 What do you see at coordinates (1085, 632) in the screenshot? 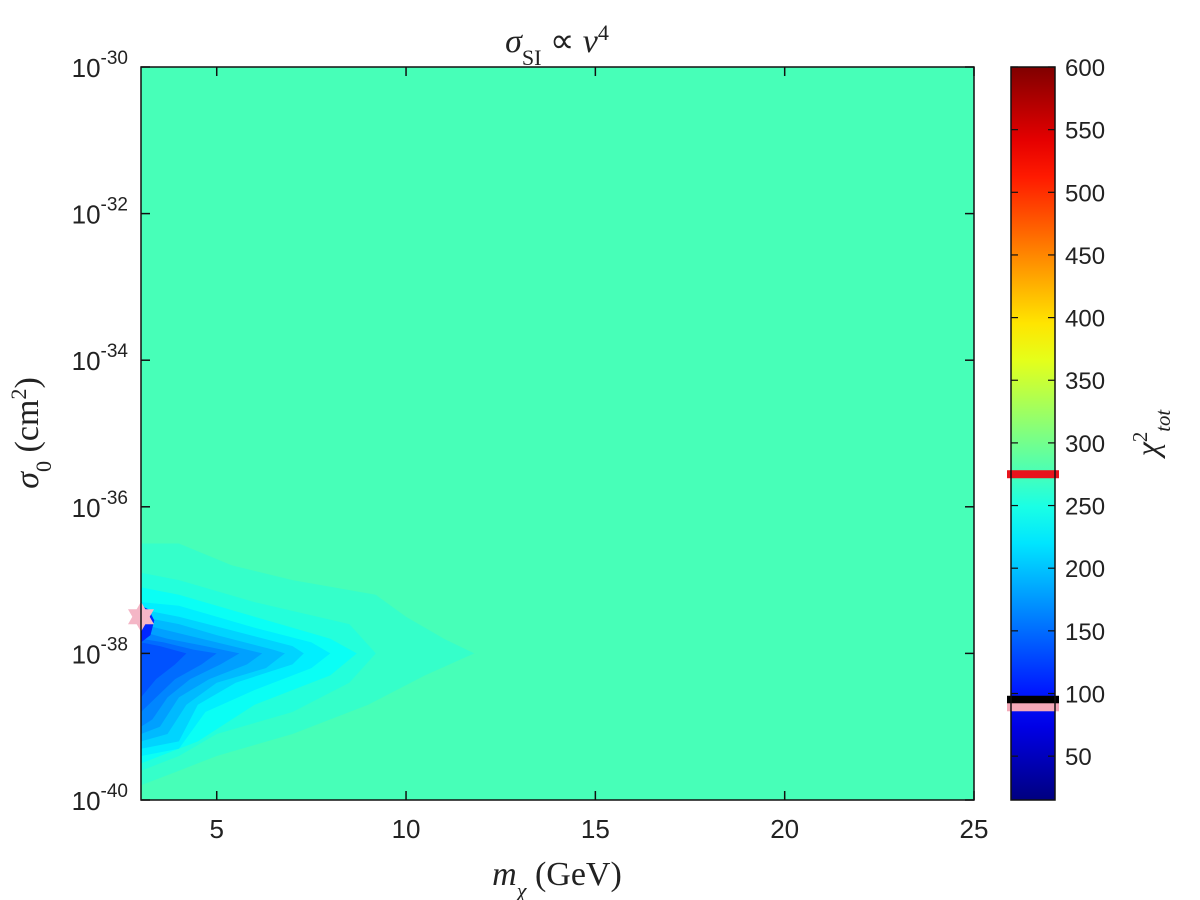
I see `colorbar-tick-label: 150` at bounding box center [1085, 632].